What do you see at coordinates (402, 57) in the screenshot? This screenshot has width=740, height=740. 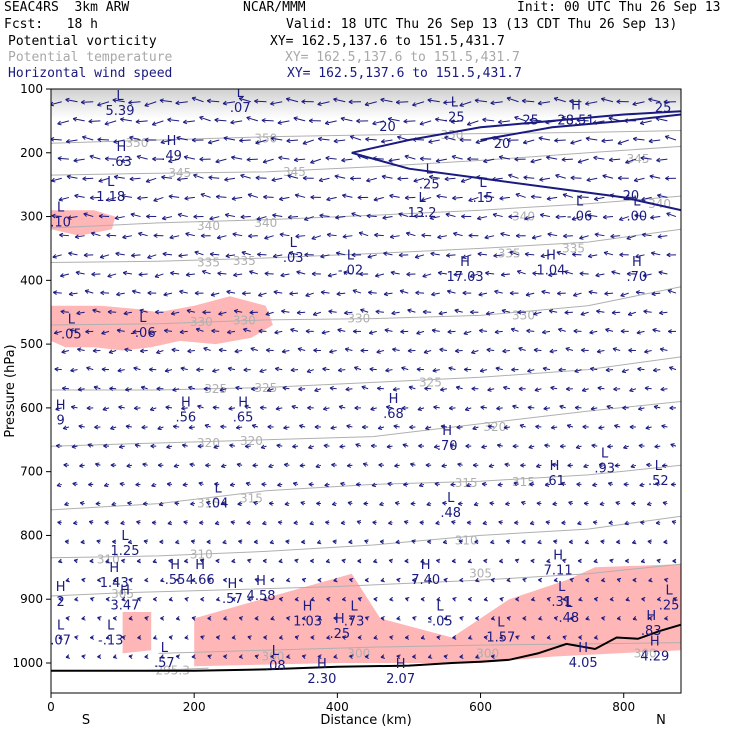 I see `field-theta-xy: XY= 162.5,137.6 to 151.5,431.7` at bounding box center [402, 57].